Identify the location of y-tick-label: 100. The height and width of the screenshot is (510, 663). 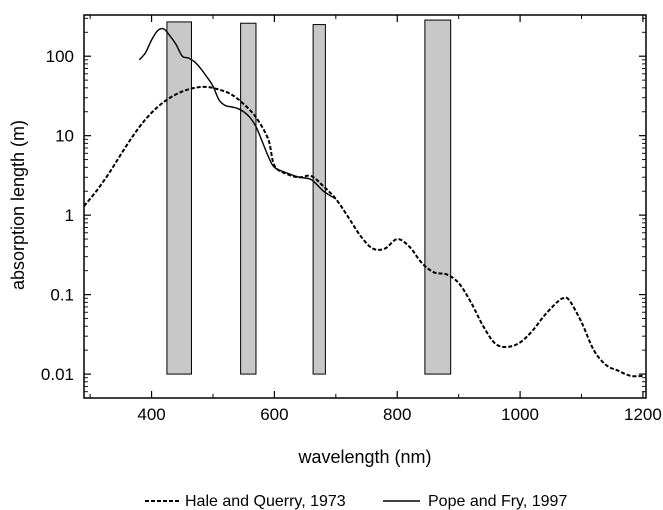
(60, 56).